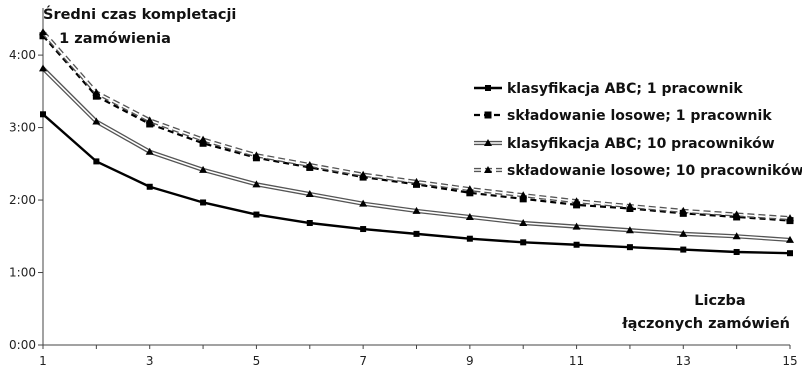 The width and height of the screenshot is (802, 371). Describe the element at coordinates (683, 361) in the screenshot. I see `x-tick-label: 13` at that location.